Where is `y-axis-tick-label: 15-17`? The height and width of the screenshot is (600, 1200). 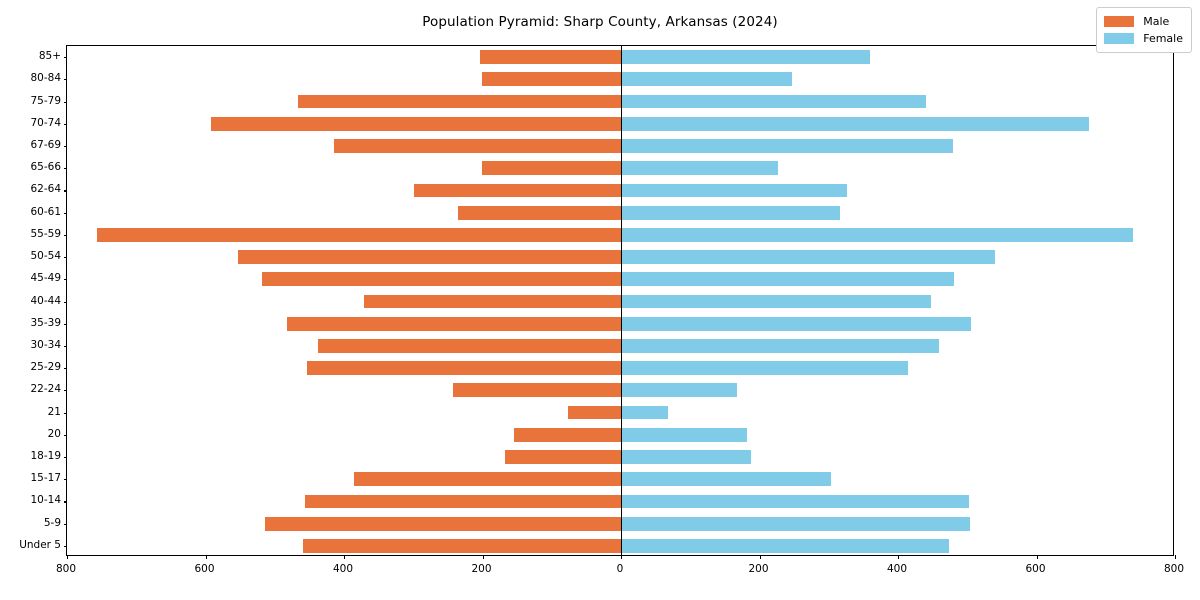
y-axis-tick-label: 15-17 is located at coordinates (45, 478).